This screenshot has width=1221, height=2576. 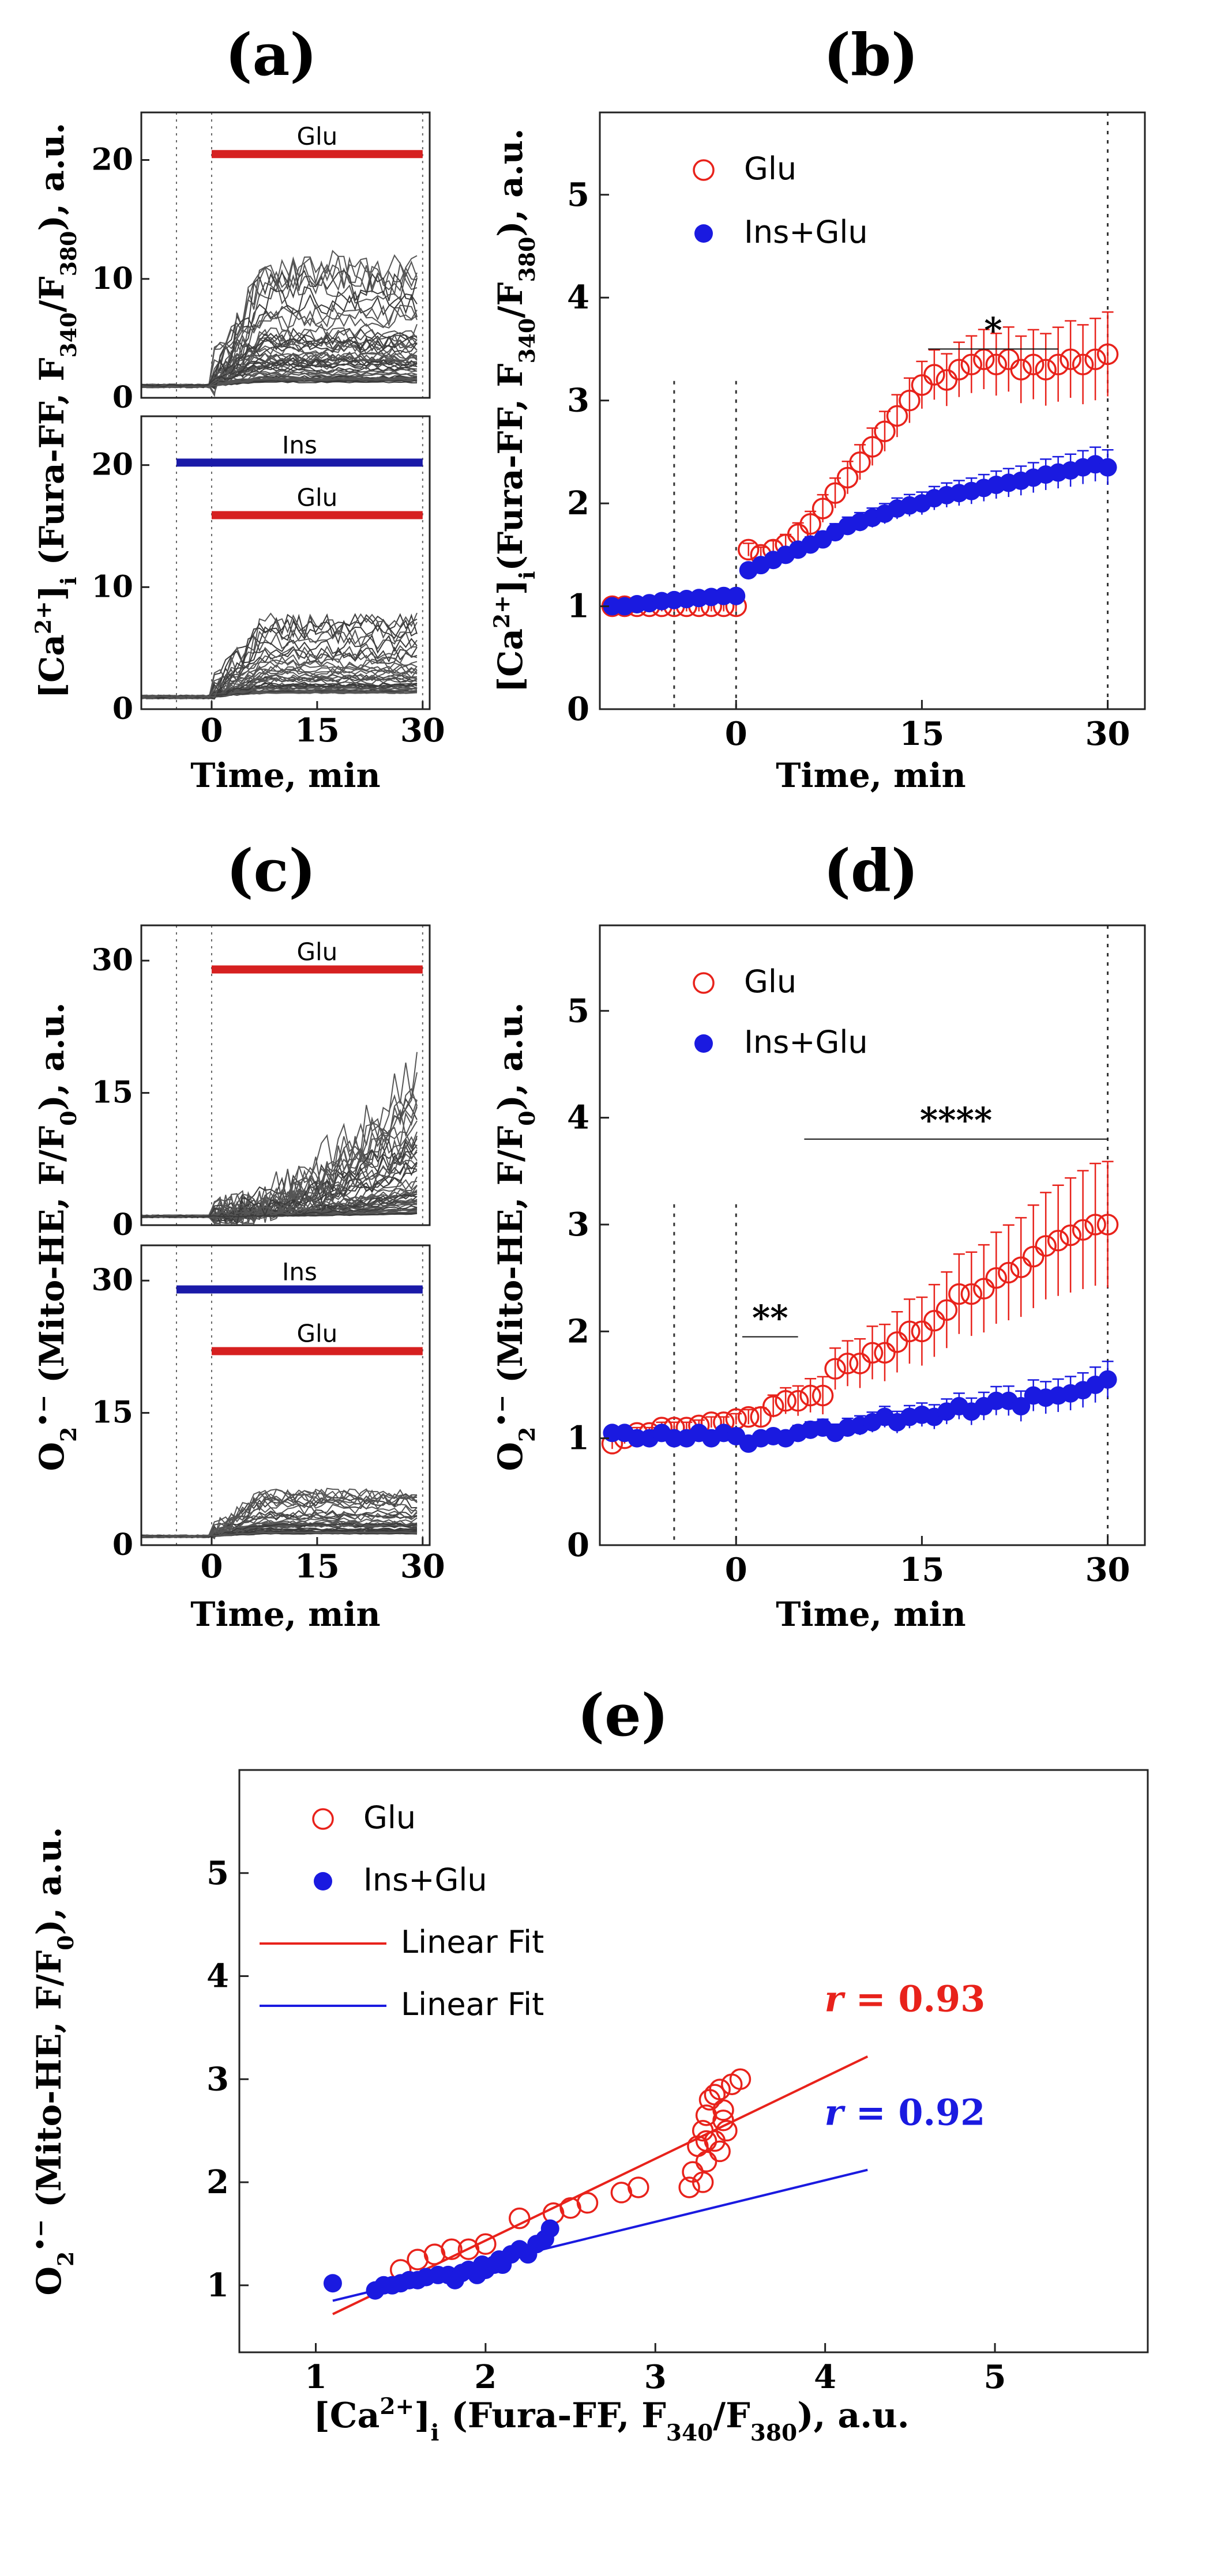 What do you see at coordinates (905, 2112) in the screenshot?
I see `fit-annotation: r = 0.92` at bounding box center [905, 2112].